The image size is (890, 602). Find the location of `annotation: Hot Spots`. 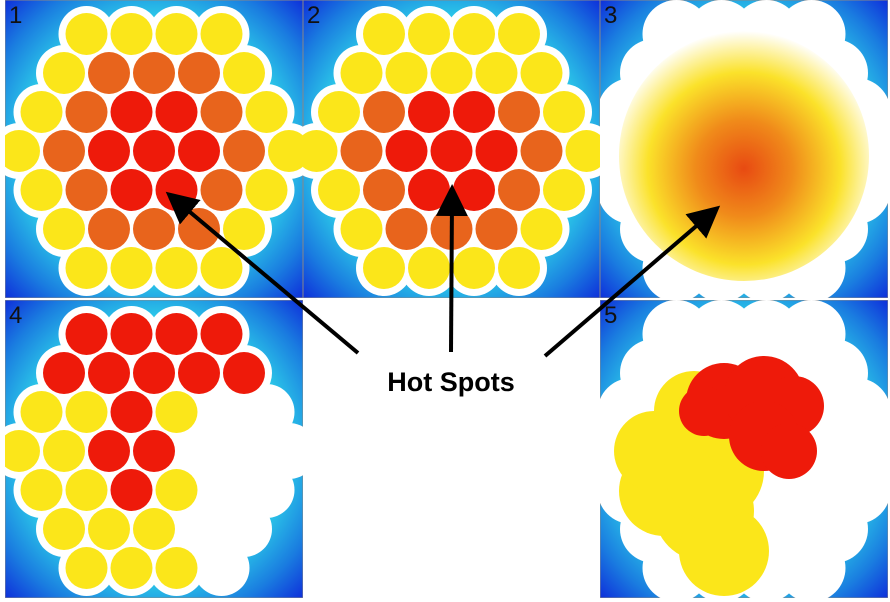

annotation: Hot Spots is located at coordinates (451, 382).